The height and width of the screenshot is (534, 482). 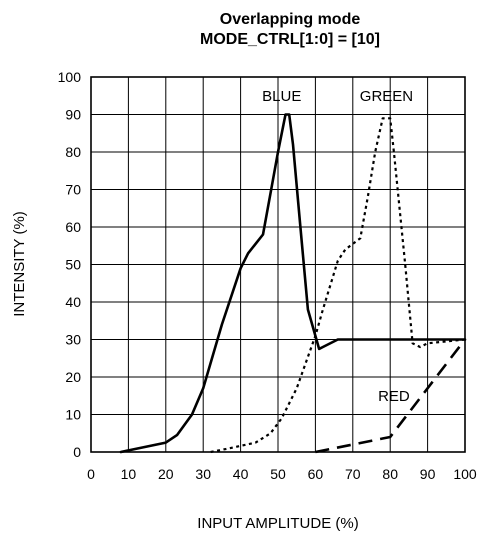 I want to click on y-tick-label: 60, so click(x=73, y=227).